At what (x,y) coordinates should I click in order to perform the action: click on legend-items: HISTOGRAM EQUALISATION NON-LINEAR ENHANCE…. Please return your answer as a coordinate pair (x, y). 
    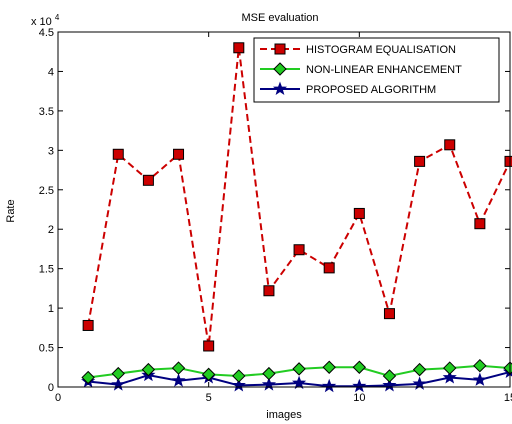
    Looking at the image, I should click on (361, 69).